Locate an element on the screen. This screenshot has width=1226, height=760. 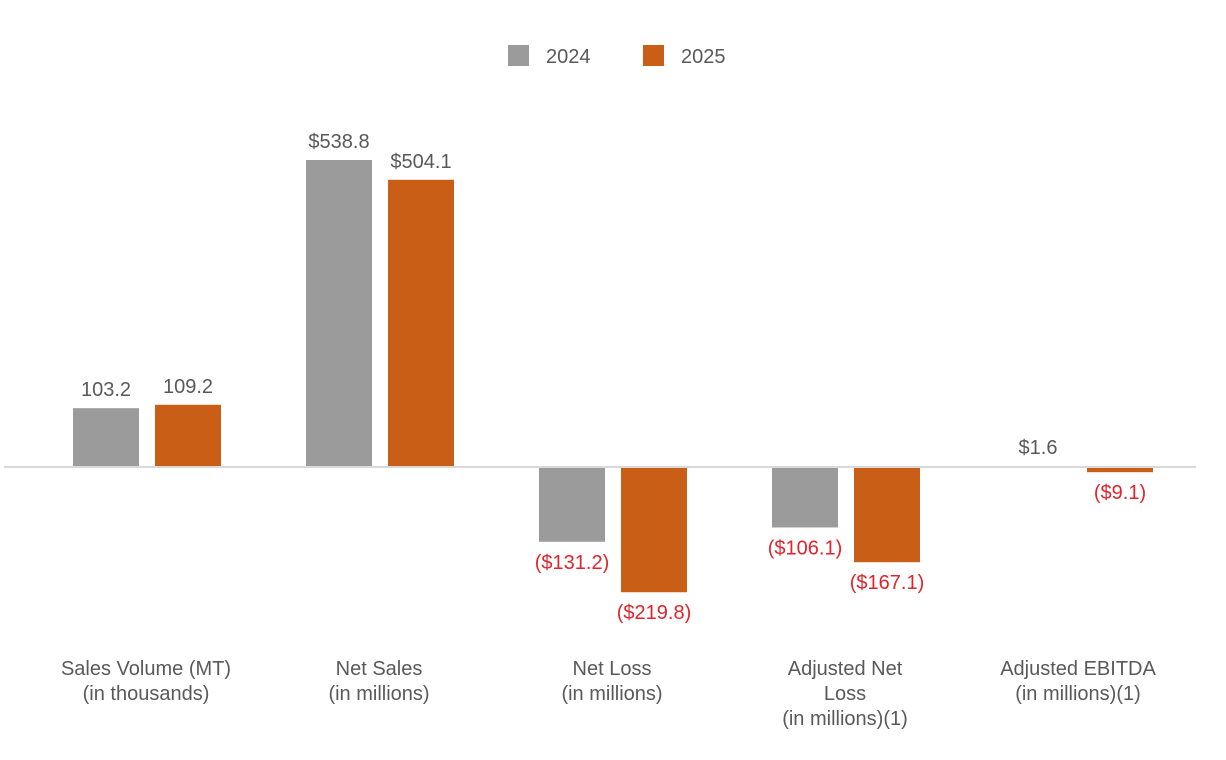
legend-swatch-2024 is located at coordinates (518, 55).